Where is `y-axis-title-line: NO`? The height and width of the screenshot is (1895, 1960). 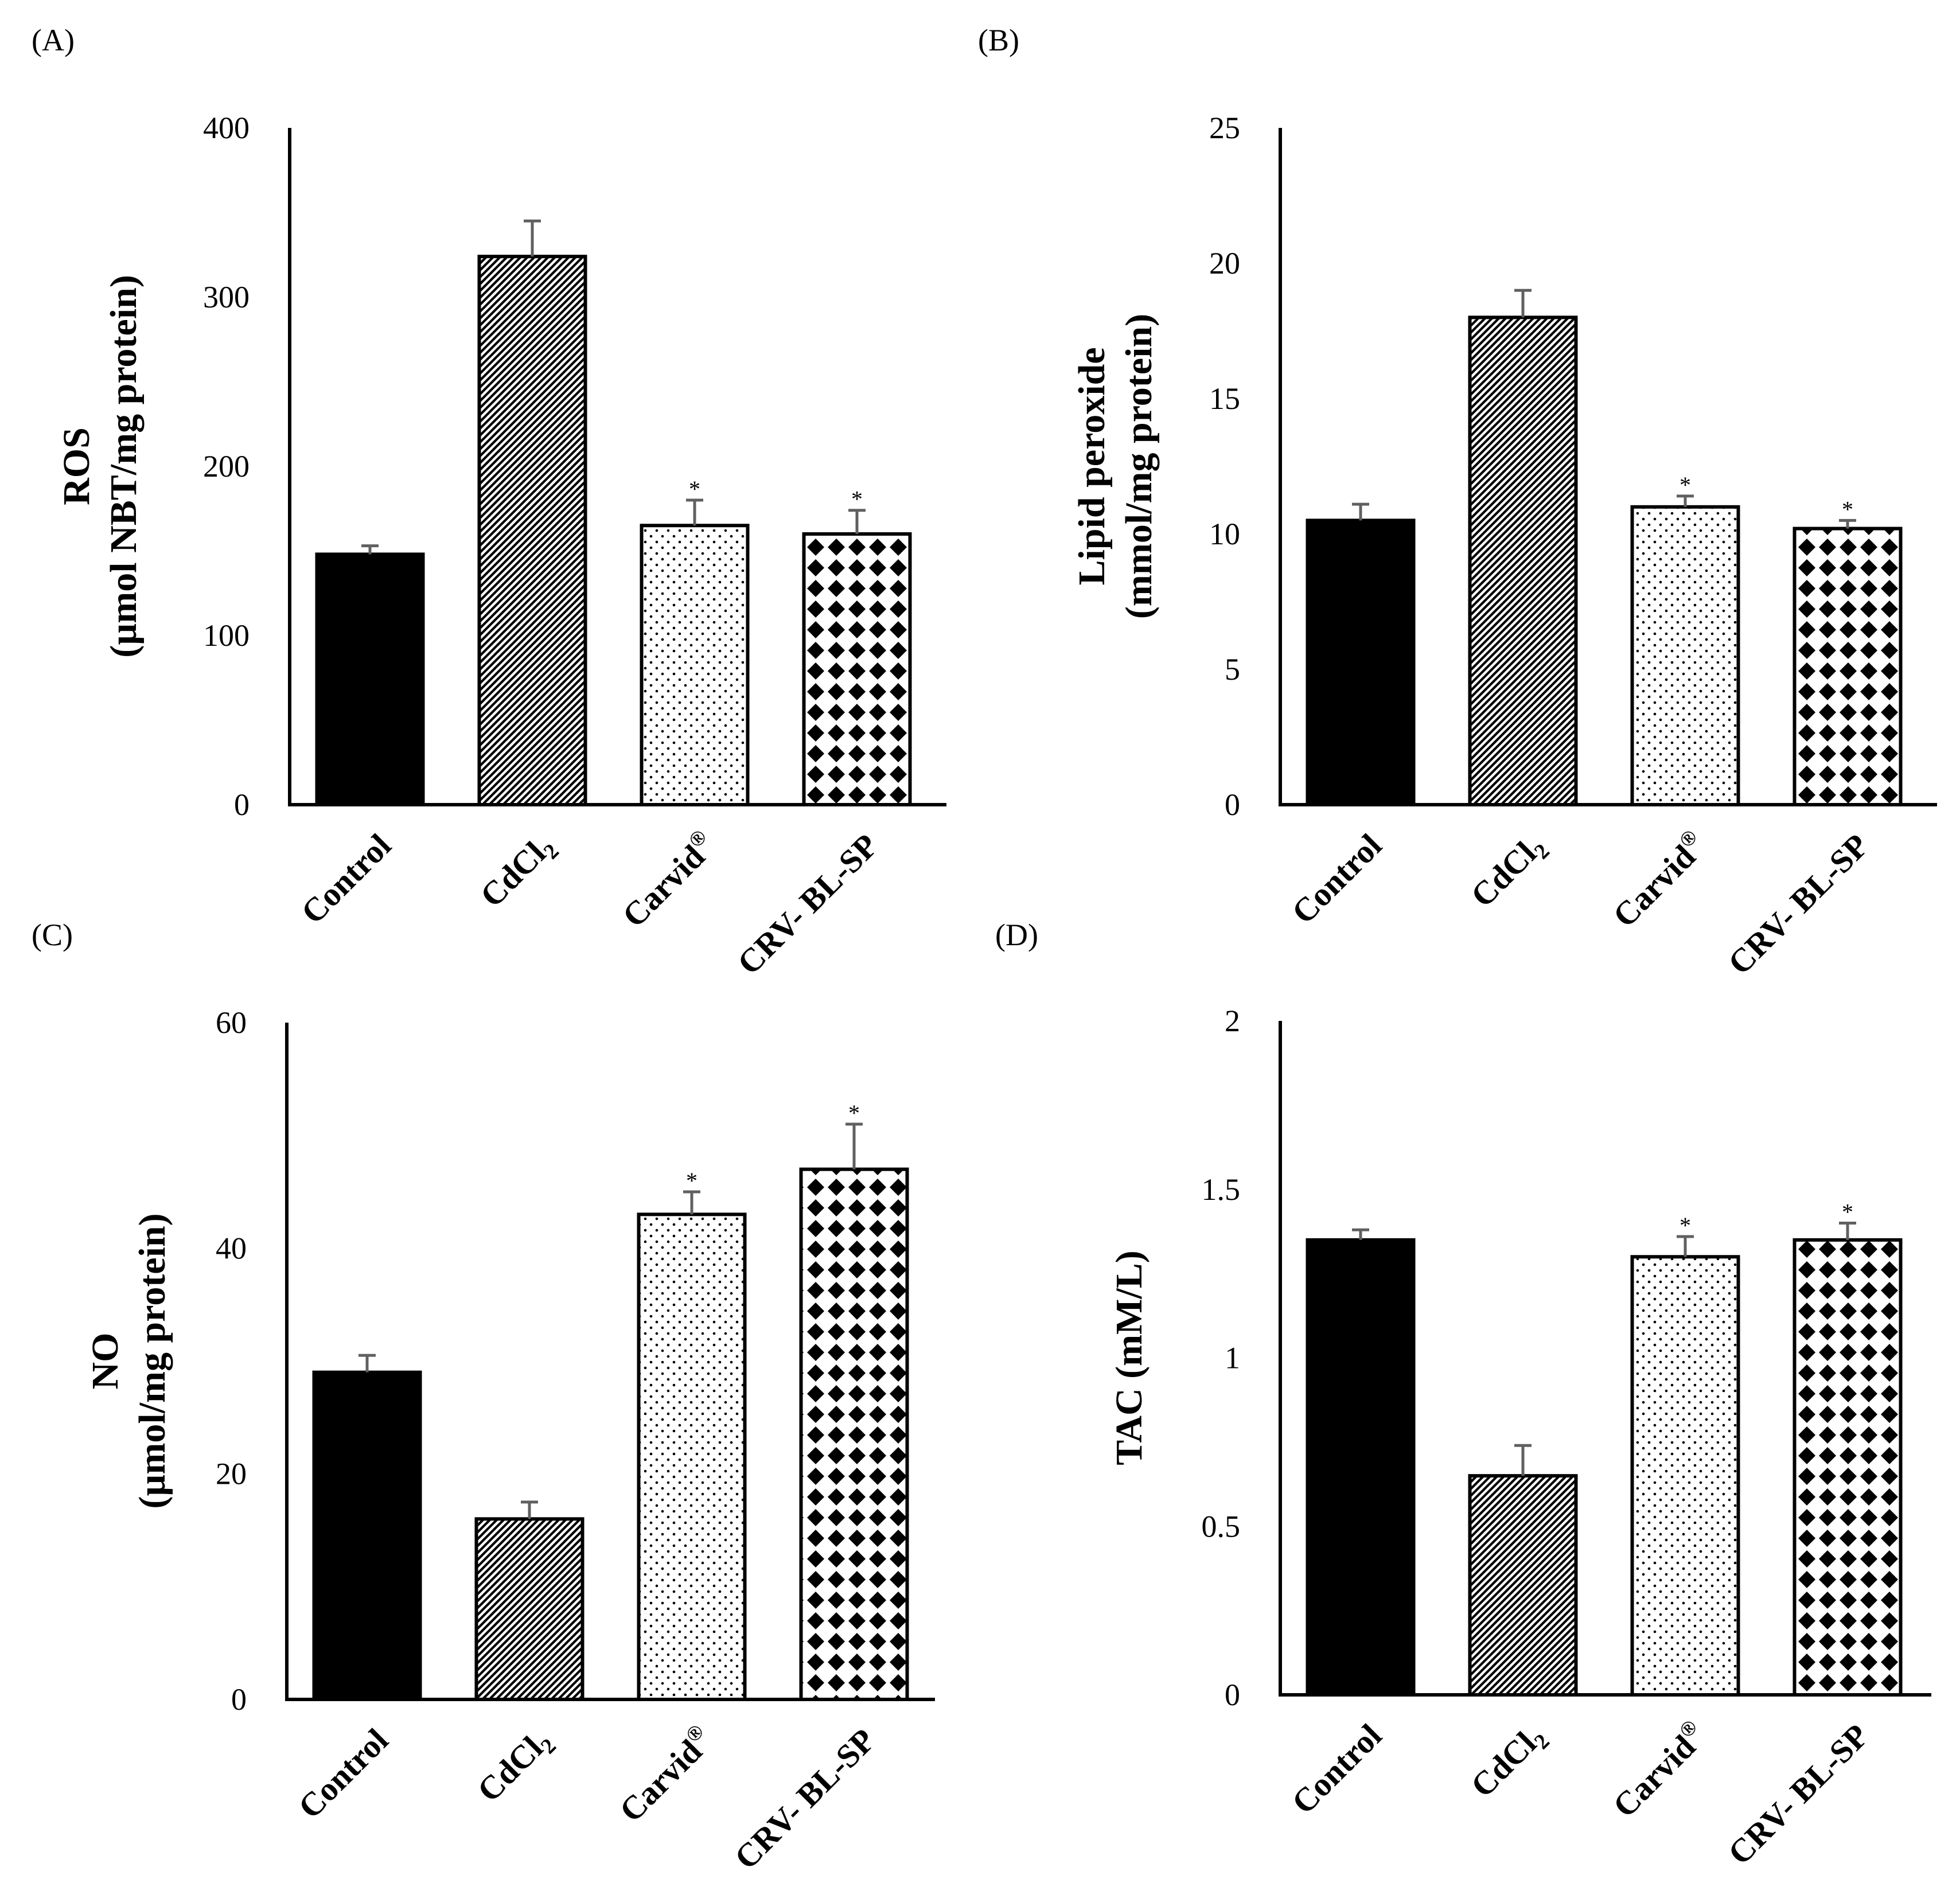 y-axis-title-line: NO is located at coordinates (105, 1361).